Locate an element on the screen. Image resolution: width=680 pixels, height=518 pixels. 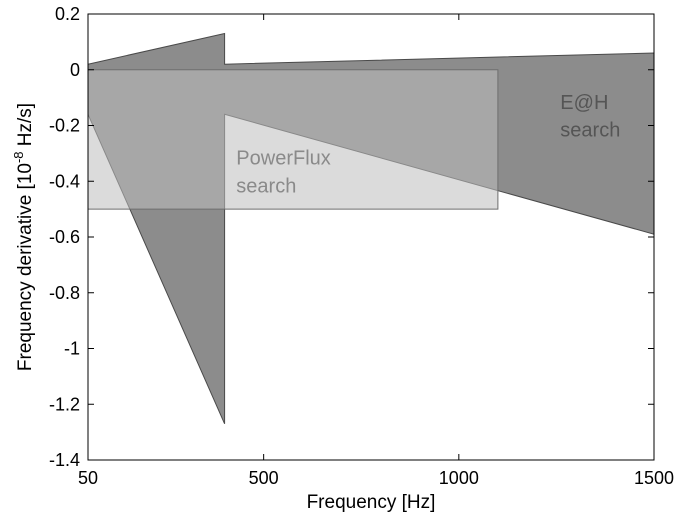
annotation-pf-line2: search is located at coordinates (266, 186).